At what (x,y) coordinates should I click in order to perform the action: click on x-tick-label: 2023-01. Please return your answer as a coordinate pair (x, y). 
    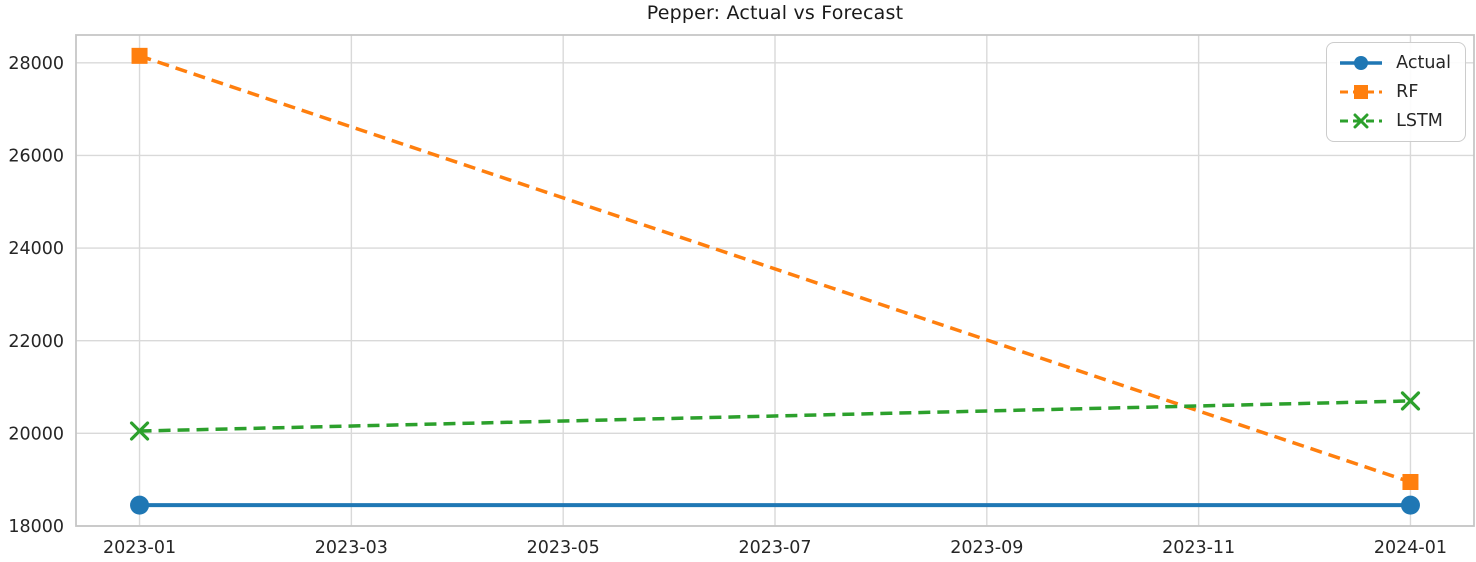
    Looking at the image, I should click on (139, 548).